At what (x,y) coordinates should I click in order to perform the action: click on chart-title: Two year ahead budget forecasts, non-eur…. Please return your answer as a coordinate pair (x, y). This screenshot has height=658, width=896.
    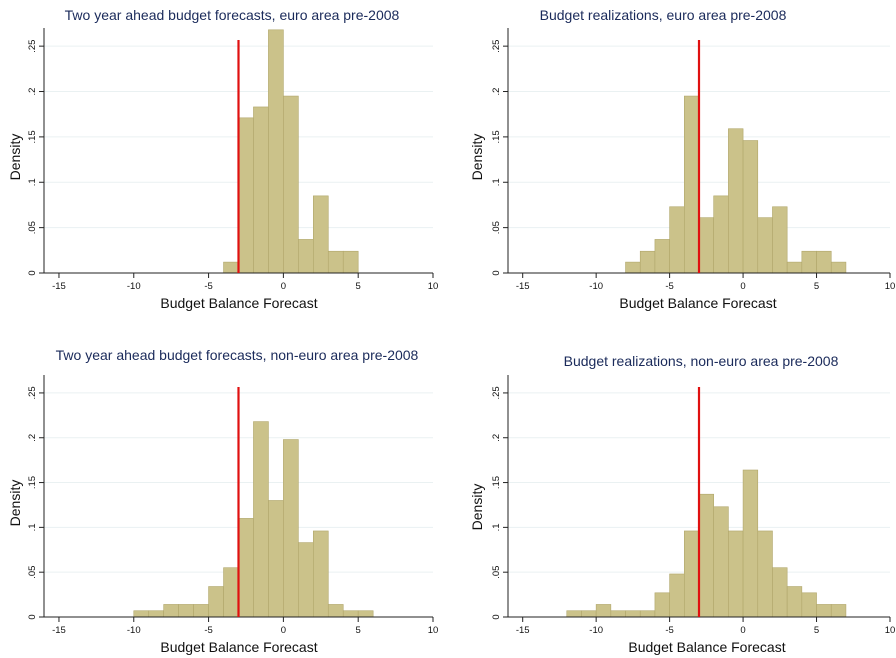
    Looking at the image, I should click on (237, 355).